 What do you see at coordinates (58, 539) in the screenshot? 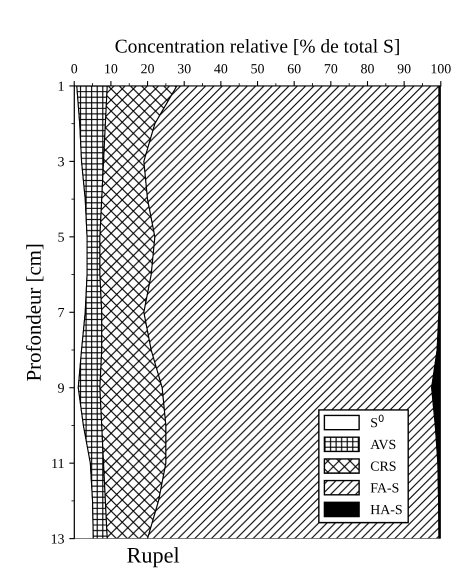
I see `y-tick-label: 13` at bounding box center [58, 539].